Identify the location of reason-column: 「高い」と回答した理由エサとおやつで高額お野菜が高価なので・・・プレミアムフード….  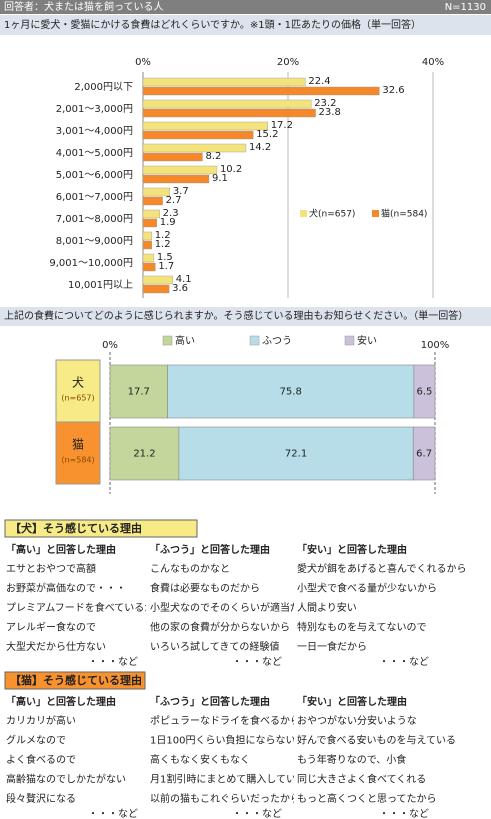
(85, 605).